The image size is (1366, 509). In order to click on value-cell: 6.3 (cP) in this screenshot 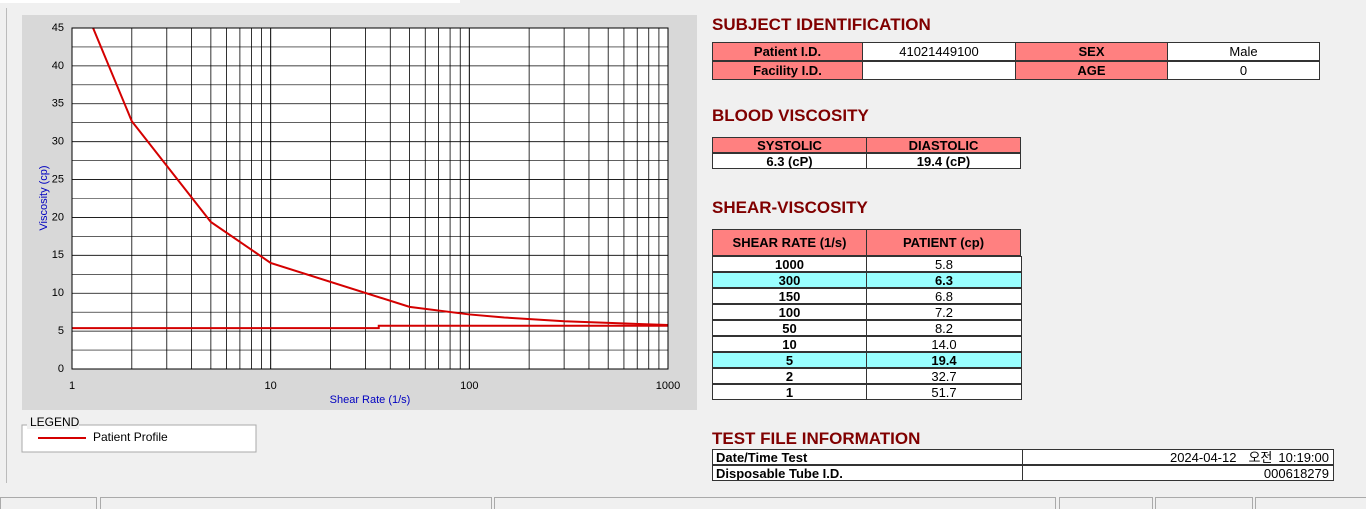, I will do `click(789, 161)`.